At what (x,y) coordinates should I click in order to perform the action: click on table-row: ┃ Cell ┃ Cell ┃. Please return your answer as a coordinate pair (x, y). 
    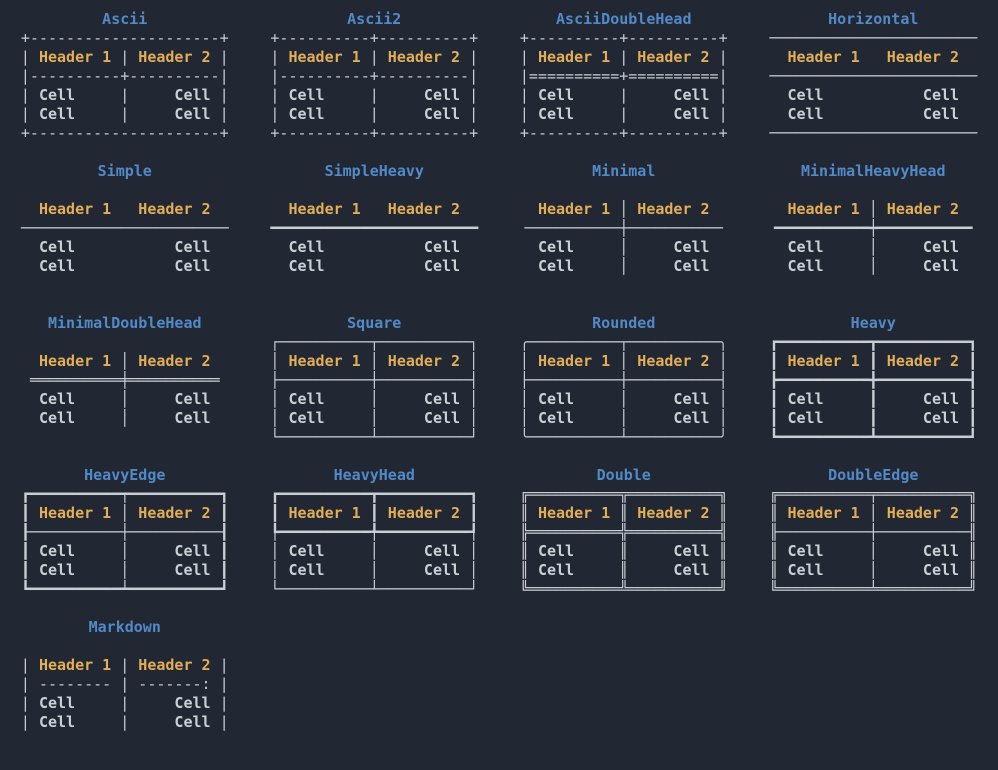
    Looking at the image, I should click on (873, 399).